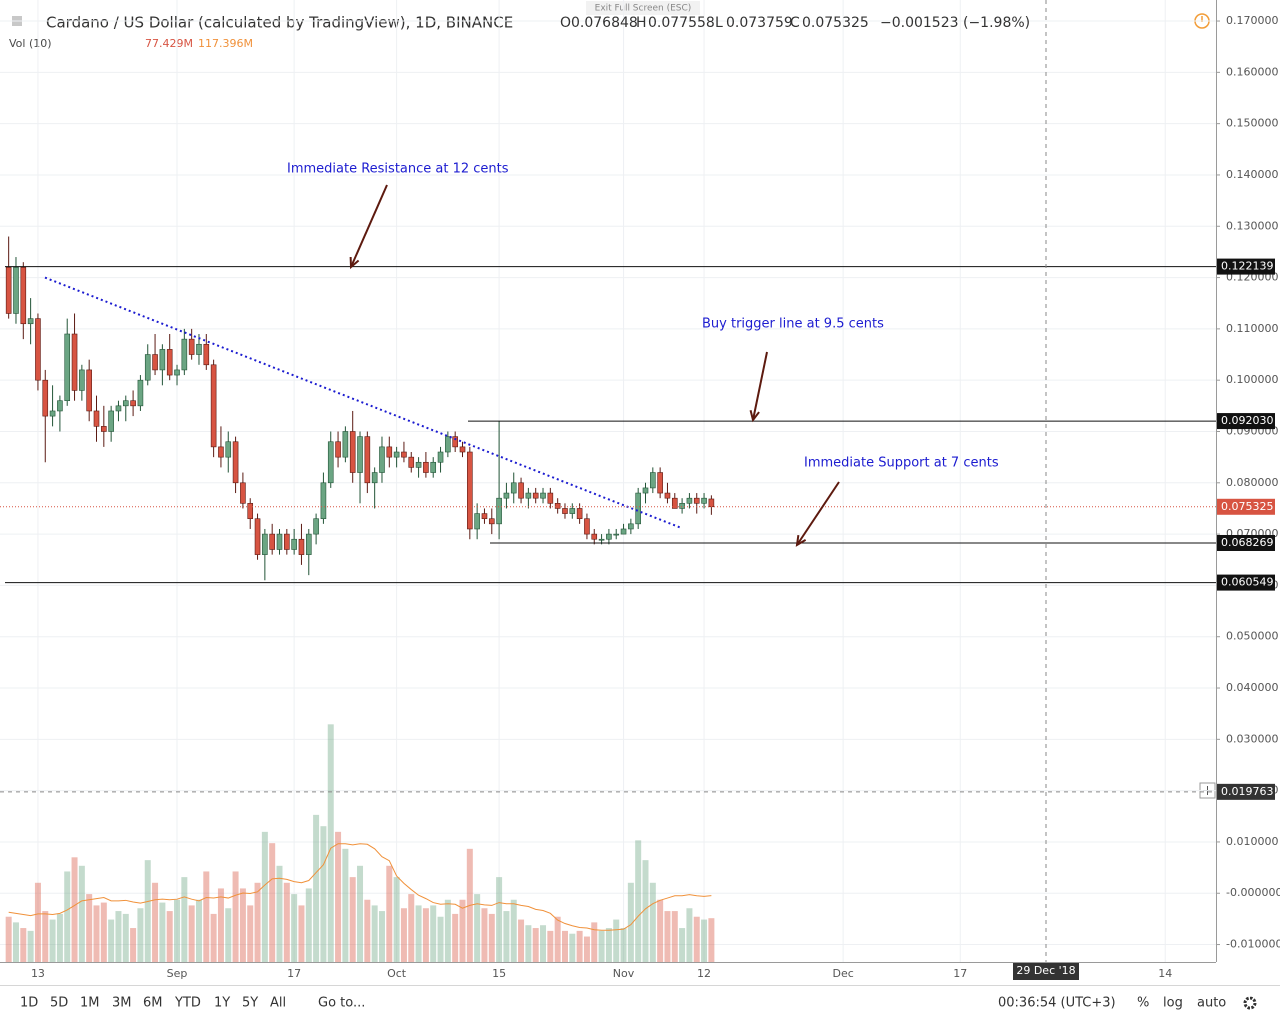  I want to click on volume-ma-value: 117.396M, so click(225, 43).